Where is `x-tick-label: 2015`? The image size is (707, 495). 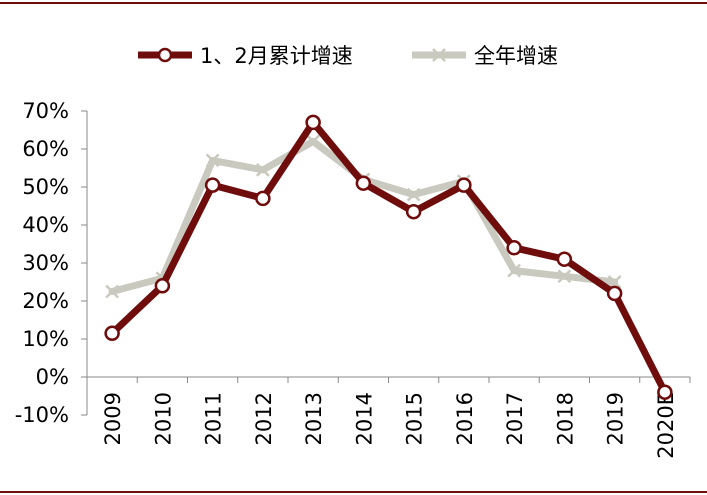
x-tick-label: 2015 is located at coordinates (415, 418).